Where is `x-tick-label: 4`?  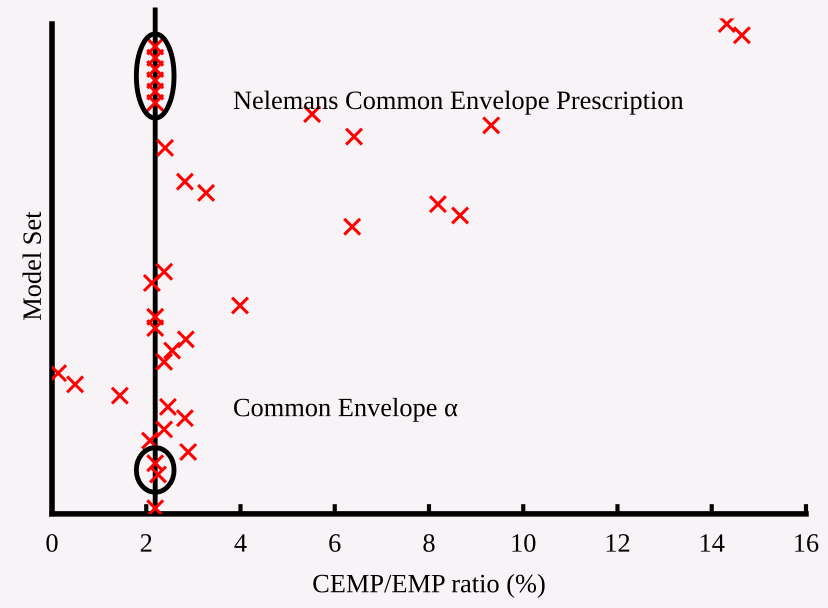 x-tick-label: 4 is located at coordinates (240, 543).